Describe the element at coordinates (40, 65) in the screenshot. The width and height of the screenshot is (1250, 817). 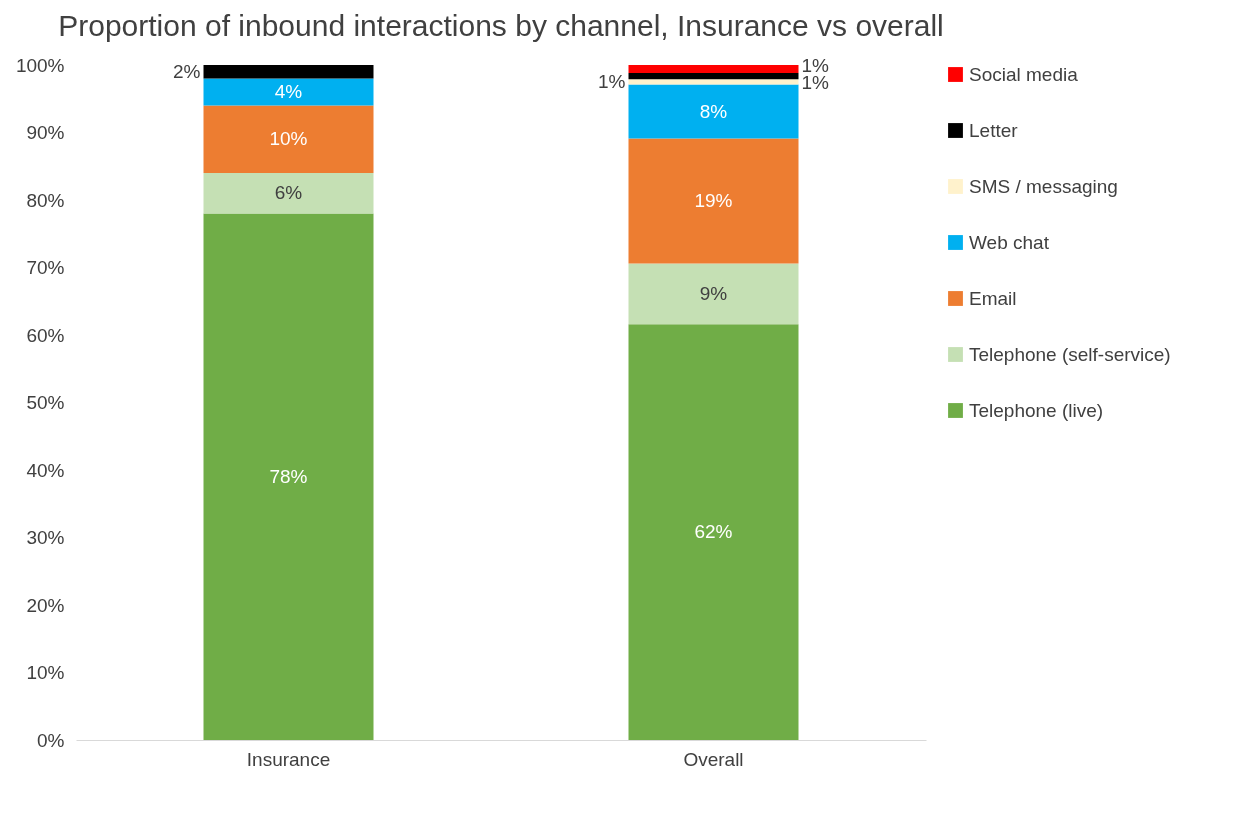
I see `y-tick-label: 100%` at that location.